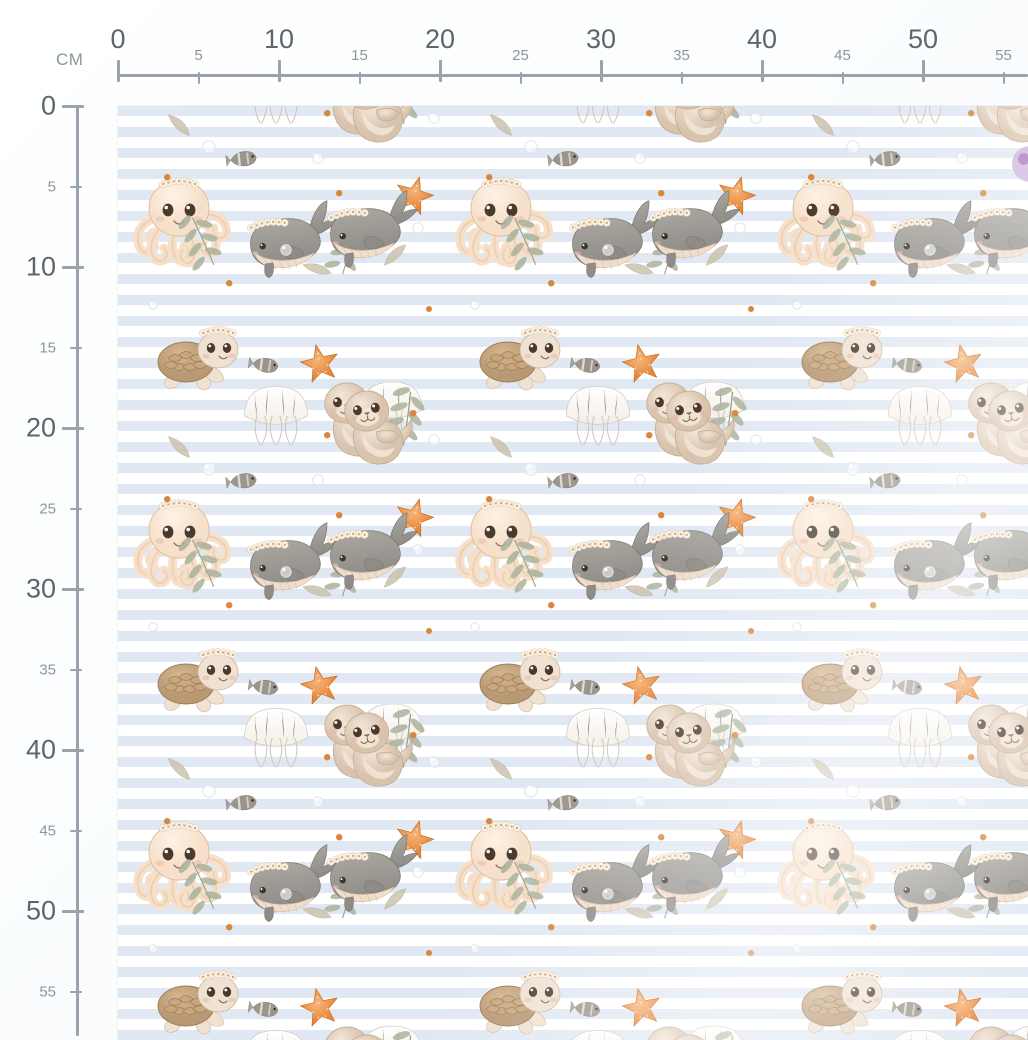 This screenshot has width=1028, height=1040. Describe the element at coordinates (47, 347) in the screenshot. I see `v-tick-label-15: 15` at that location.